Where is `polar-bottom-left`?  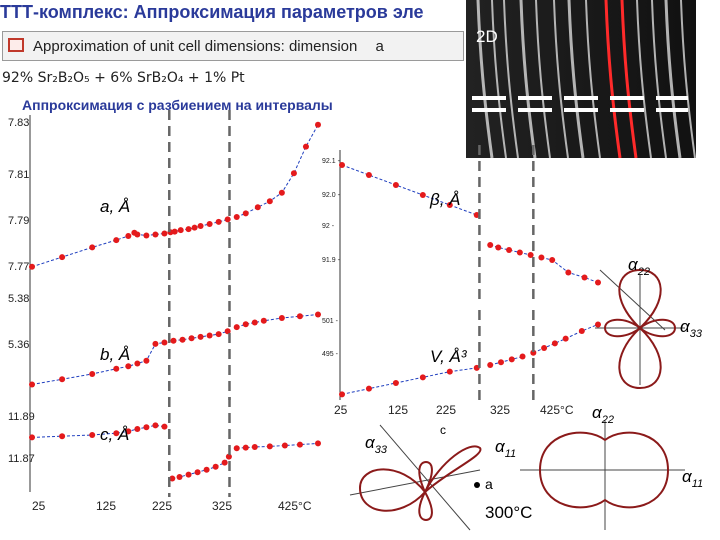
polar-bottom-left is located at coordinates (415, 477).